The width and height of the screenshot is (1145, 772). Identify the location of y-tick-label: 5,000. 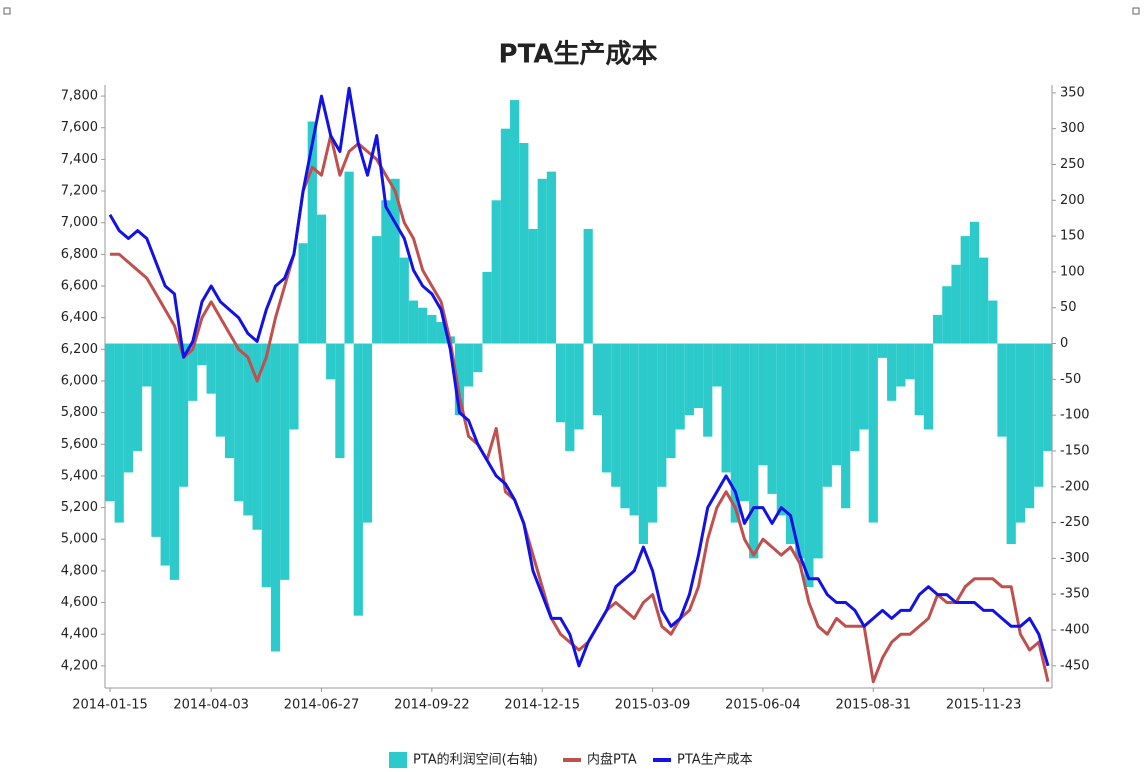
(79, 539).